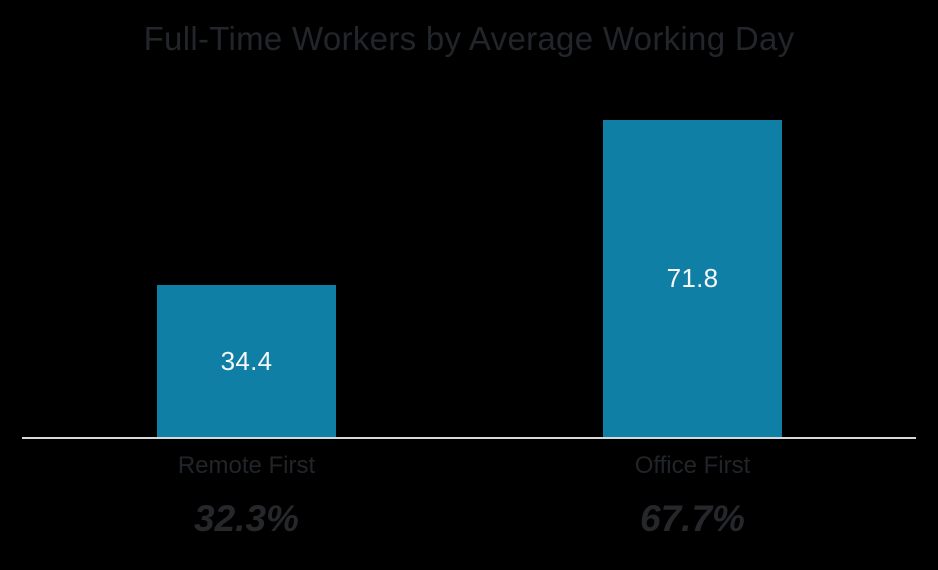 Image resolution: width=938 pixels, height=570 pixels. I want to click on chart-title: Full-Time Workers by Average Working Day, so click(469, 38).